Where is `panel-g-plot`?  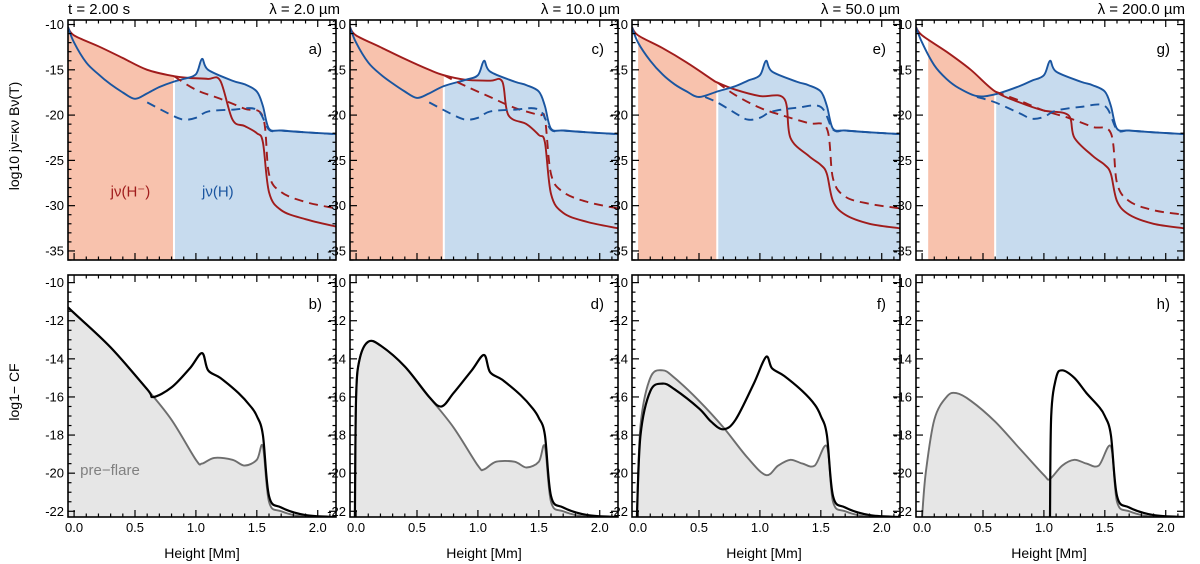
panel-g-plot is located at coordinates (1050, 143).